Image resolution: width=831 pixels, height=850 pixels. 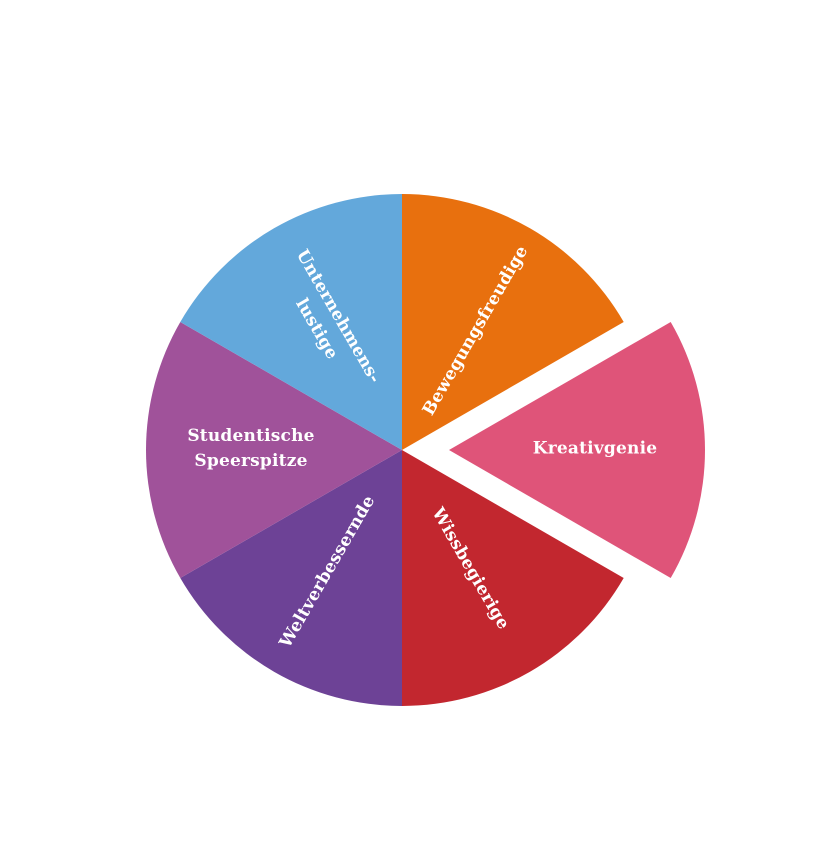 I want to click on pie-slice-wissbegierige, so click(x=513, y=578).